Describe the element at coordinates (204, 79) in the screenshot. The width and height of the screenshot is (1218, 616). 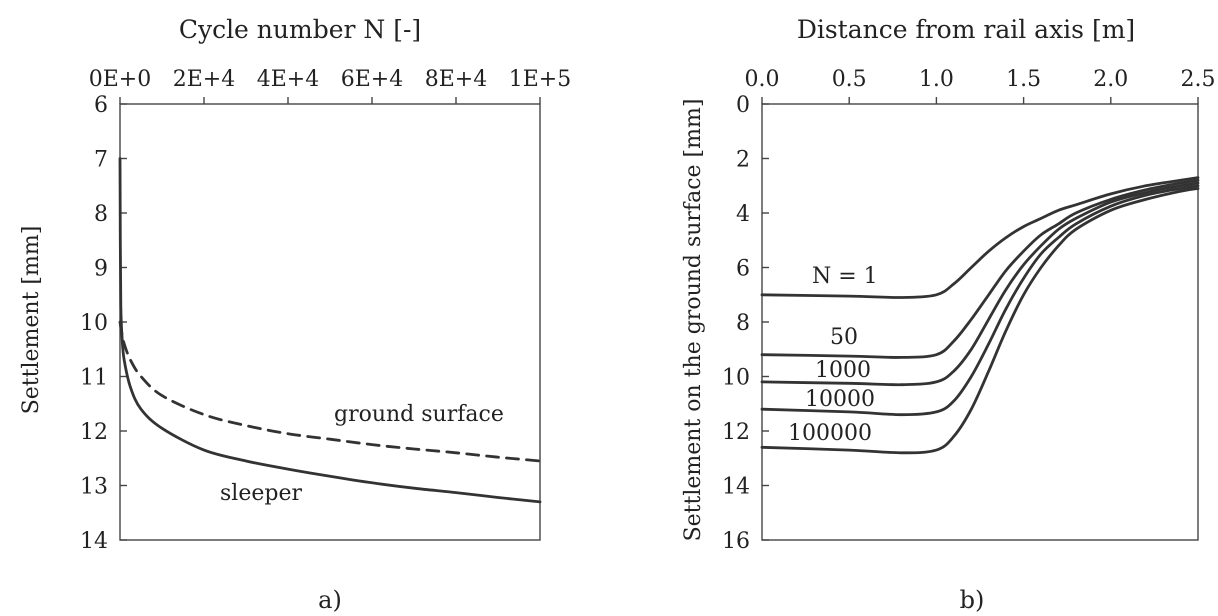
I see `chart-a-xtick-label: 2E+4` at that location.